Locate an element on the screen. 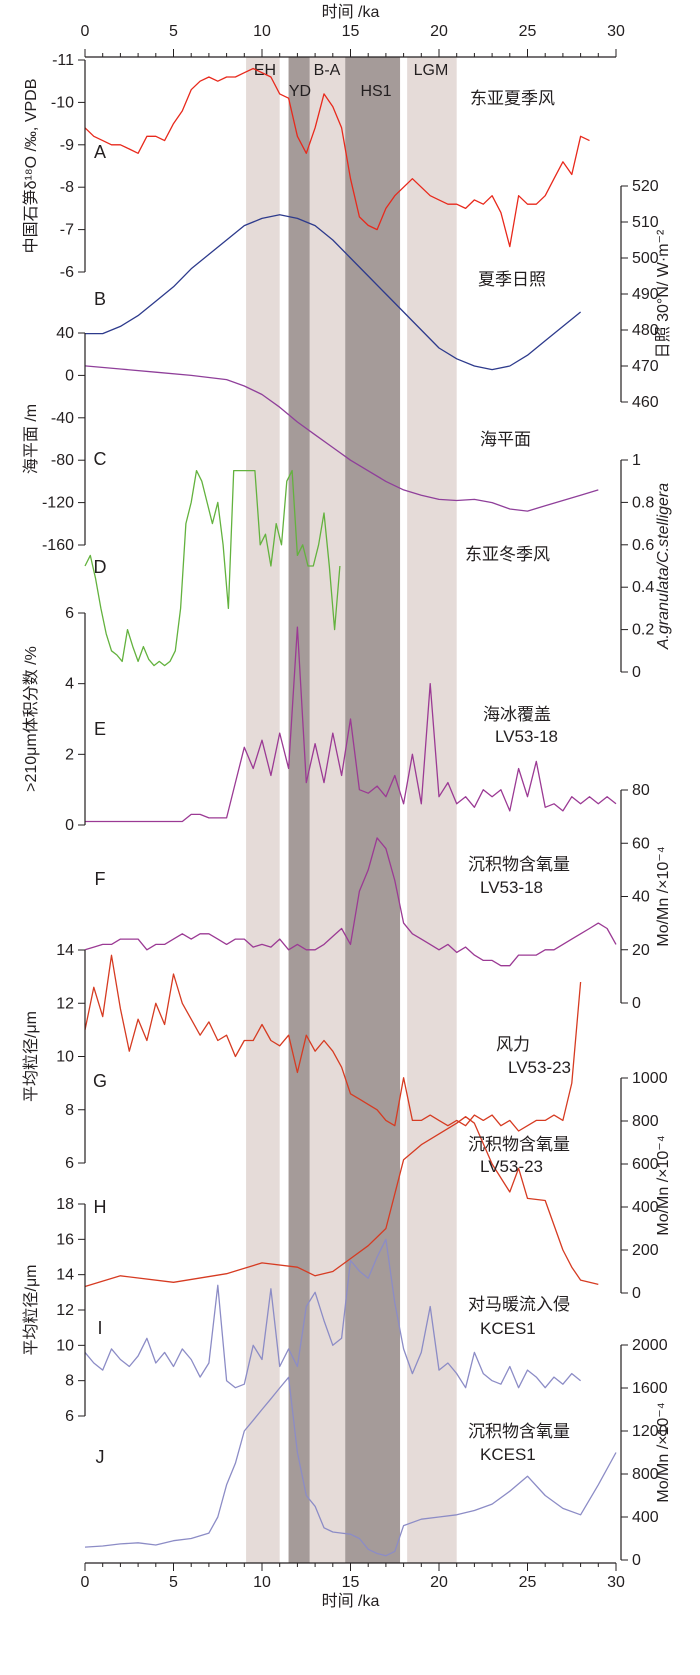  y-axis-title-i: 平均粒径/μm is located at coordinates (31, 1310).